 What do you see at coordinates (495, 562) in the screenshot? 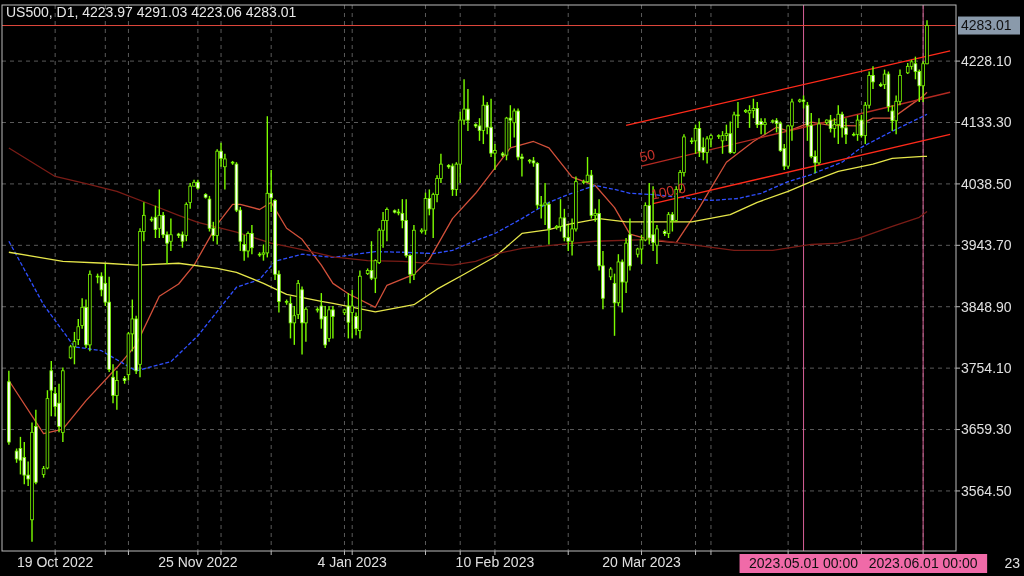
I see `x-tick-label: 10 Feb 2023` at bounding box center [495, 562].